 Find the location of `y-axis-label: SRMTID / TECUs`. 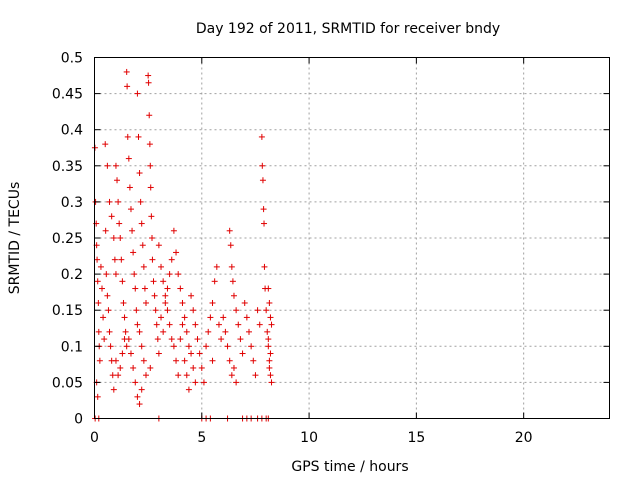

y-axis-label: SRMTID / TECUs is located at coordinates (15, 238).